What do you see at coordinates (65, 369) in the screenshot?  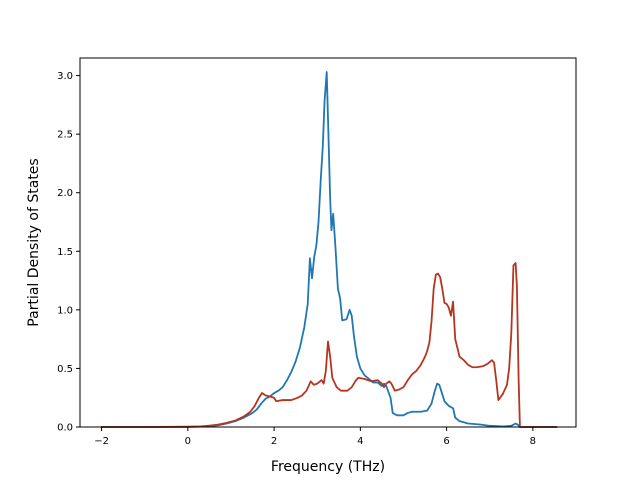 I see `y-tick-label: 0.5` at bounding box center [65, 369].